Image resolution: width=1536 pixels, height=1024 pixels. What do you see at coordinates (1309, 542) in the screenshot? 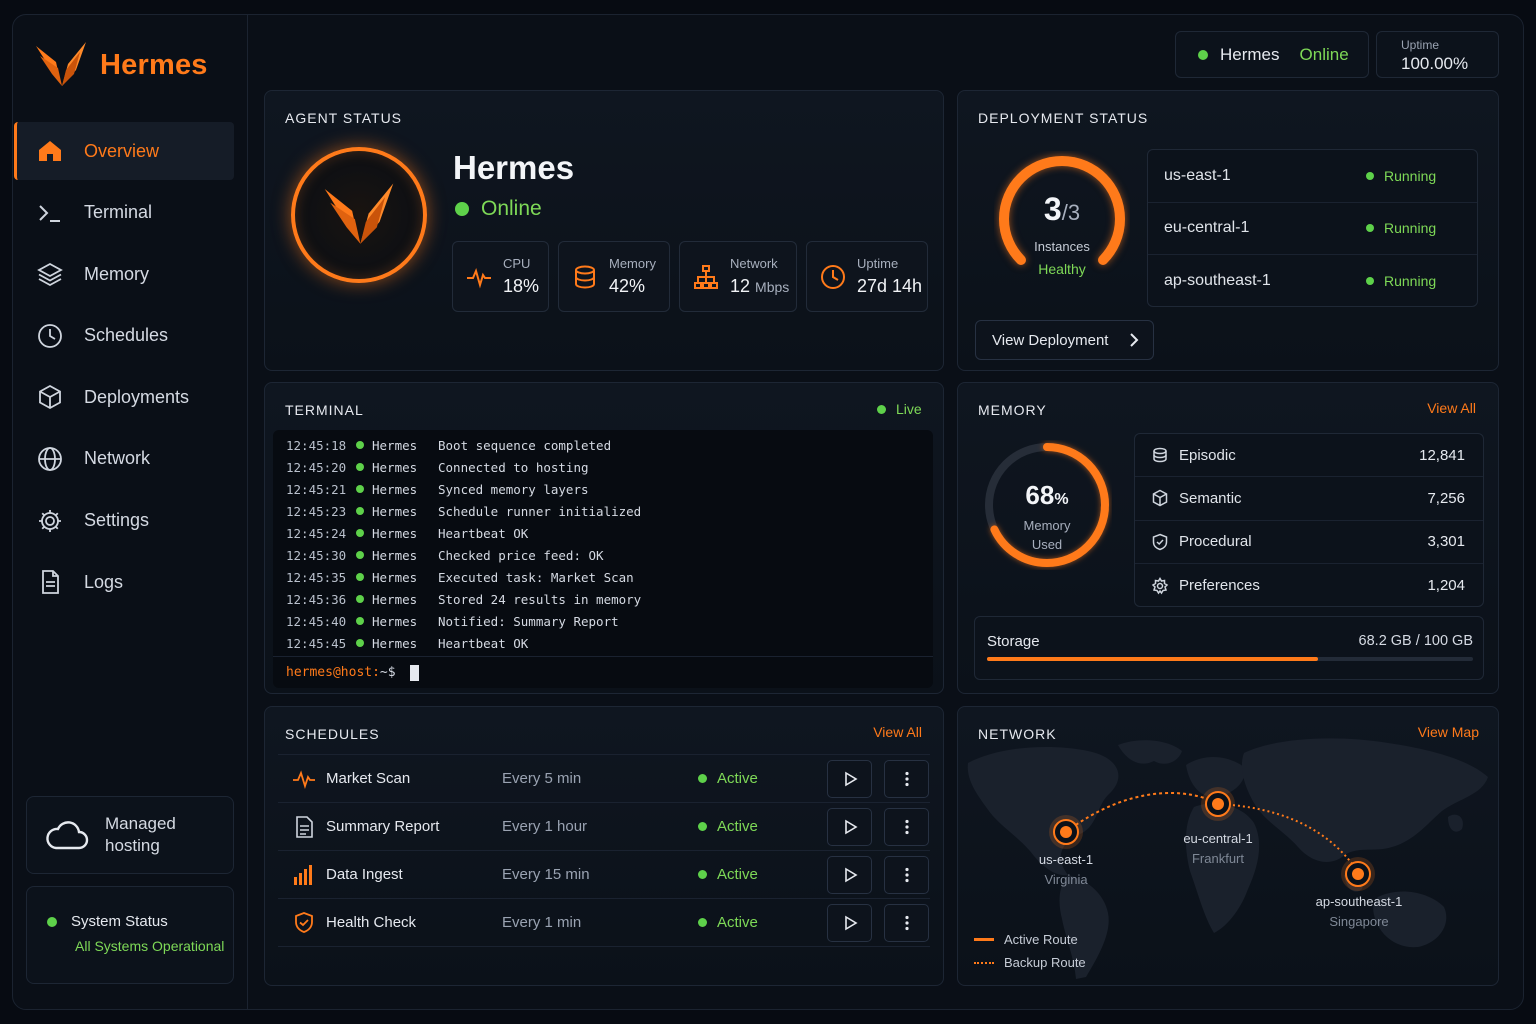
I see `memory-row: Procedural 3,301` at bounding box center [1309, 542].